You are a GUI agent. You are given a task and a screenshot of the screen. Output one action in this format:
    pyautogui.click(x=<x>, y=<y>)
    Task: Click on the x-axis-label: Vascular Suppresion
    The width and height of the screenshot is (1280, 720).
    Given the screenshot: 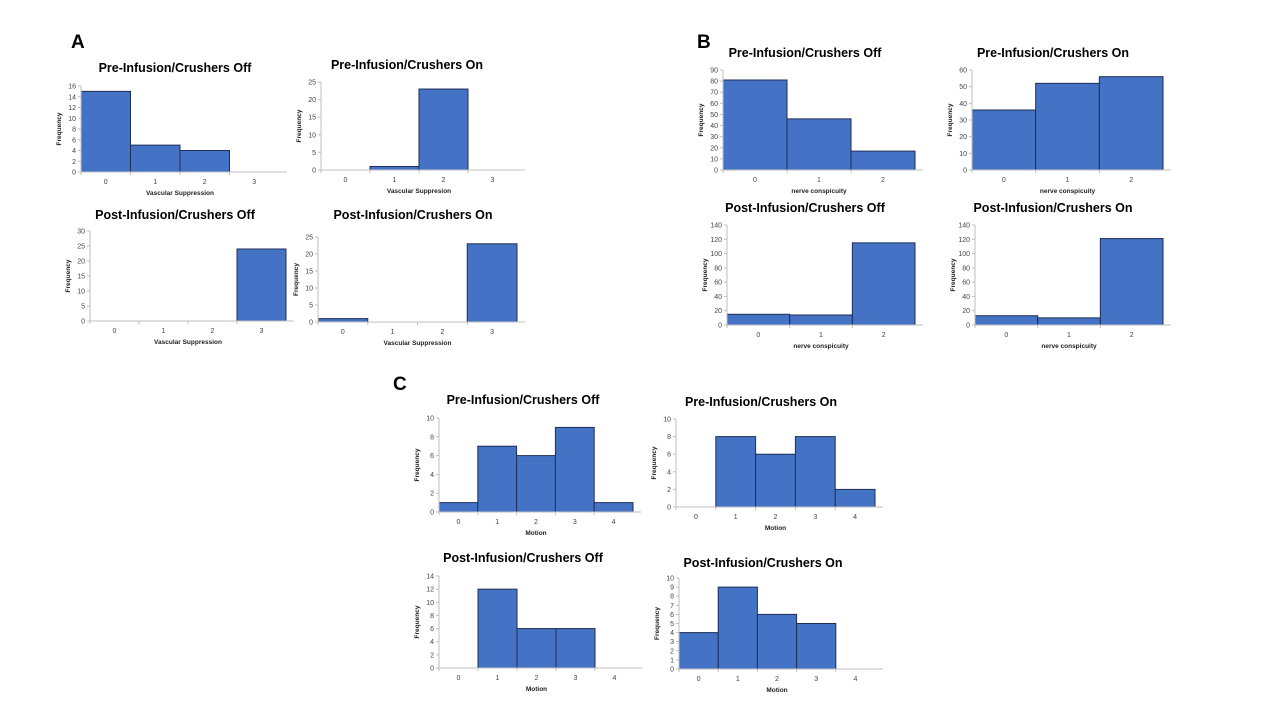 What is the action you would take?
    pyautogui.click(x=419, y=191)
    